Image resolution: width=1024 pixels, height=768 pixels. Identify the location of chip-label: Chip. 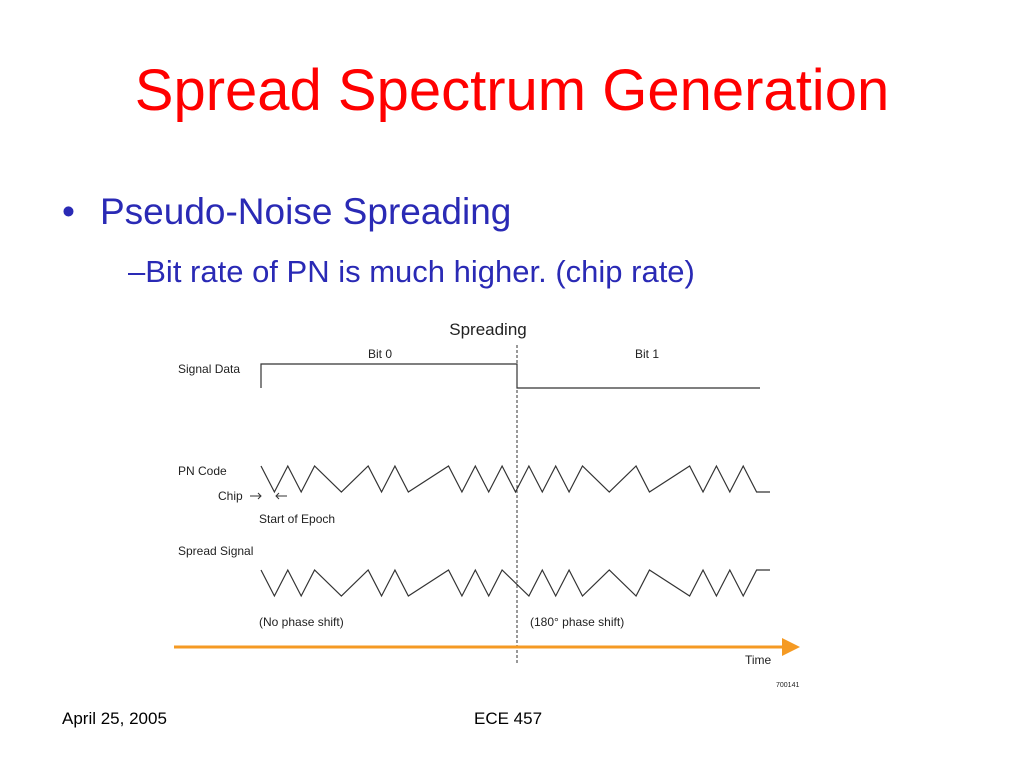
(230, 496).